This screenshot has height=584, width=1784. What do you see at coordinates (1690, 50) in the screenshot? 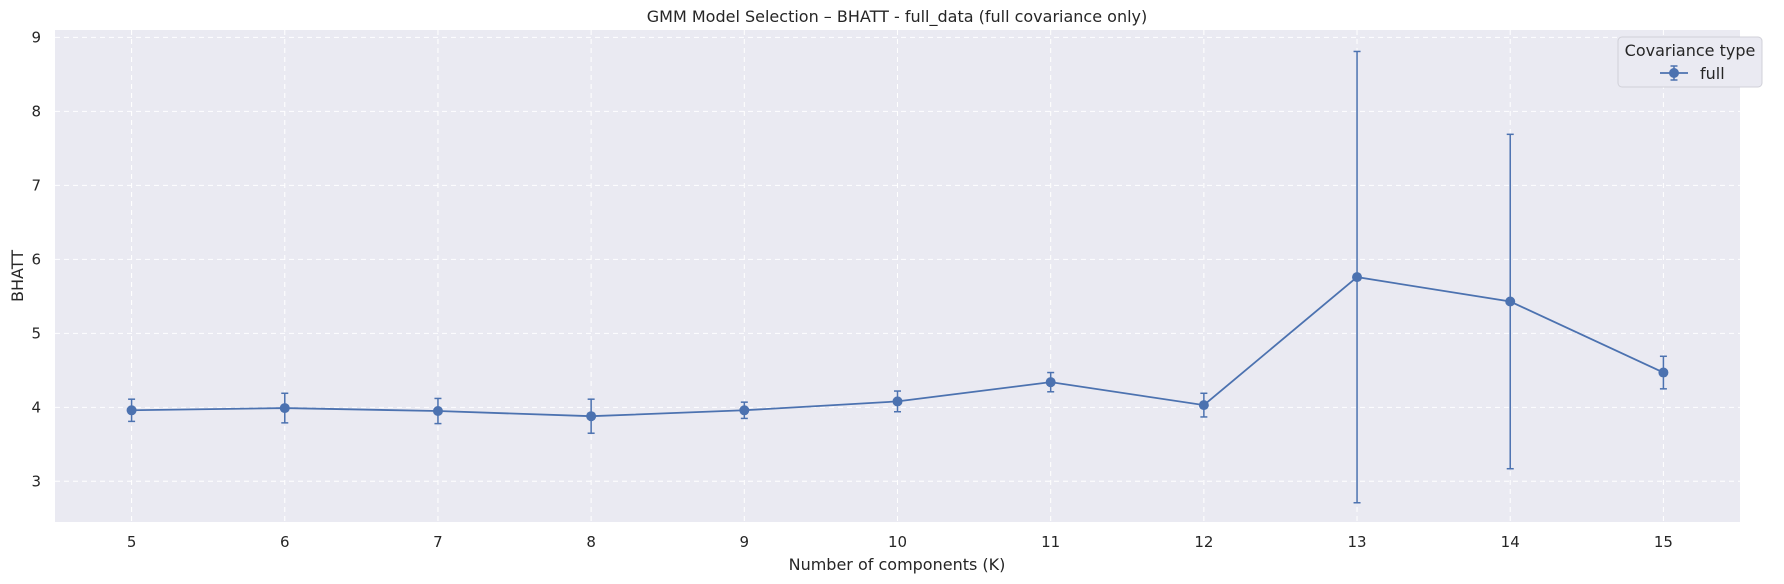
I see `legend-title: Covariance type` at bounding box center [1690, 50].